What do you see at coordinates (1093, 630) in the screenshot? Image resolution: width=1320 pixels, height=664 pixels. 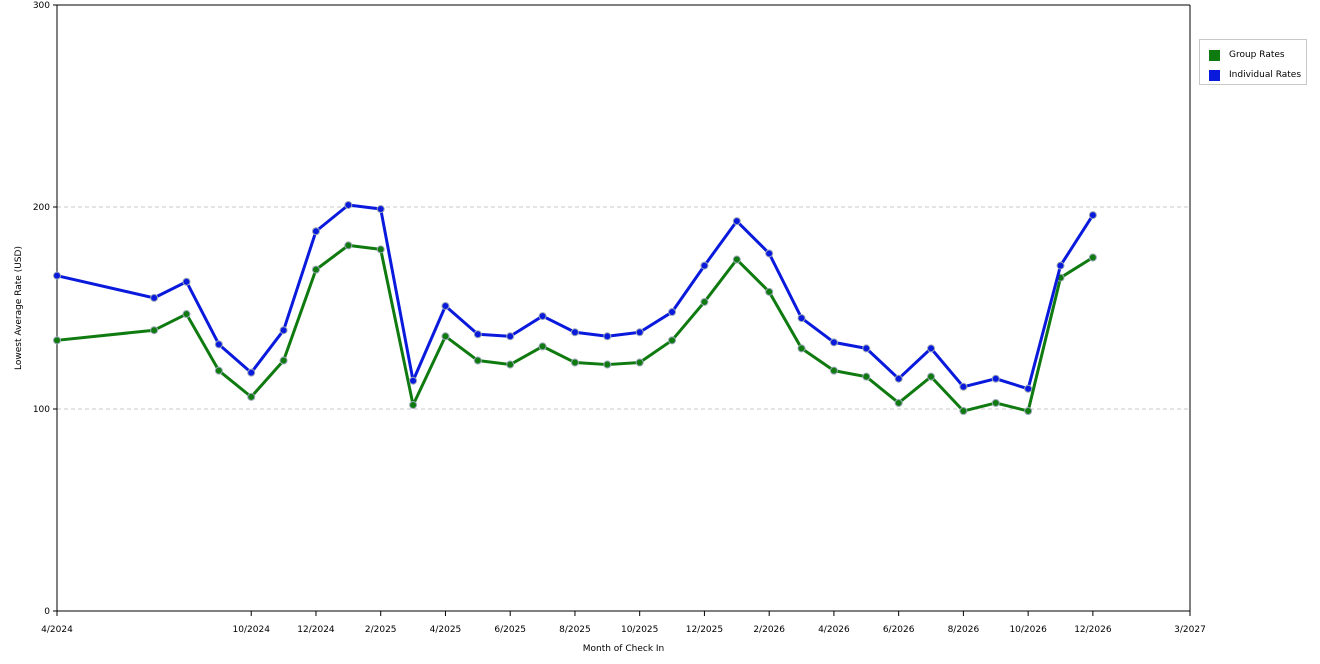 I see `x-tick-label: 12/2026` at bounding box center [1093, 630].